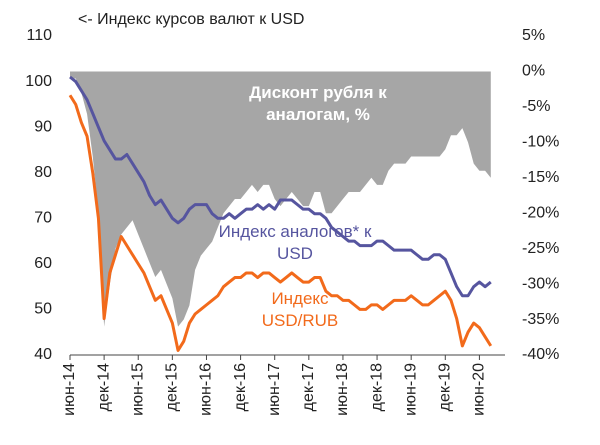 The height and width of the screenshot is (445, 600). Describe the element at coordinates (43, 126) in the screenshot. I see `y-tick-label: 90` at that location.